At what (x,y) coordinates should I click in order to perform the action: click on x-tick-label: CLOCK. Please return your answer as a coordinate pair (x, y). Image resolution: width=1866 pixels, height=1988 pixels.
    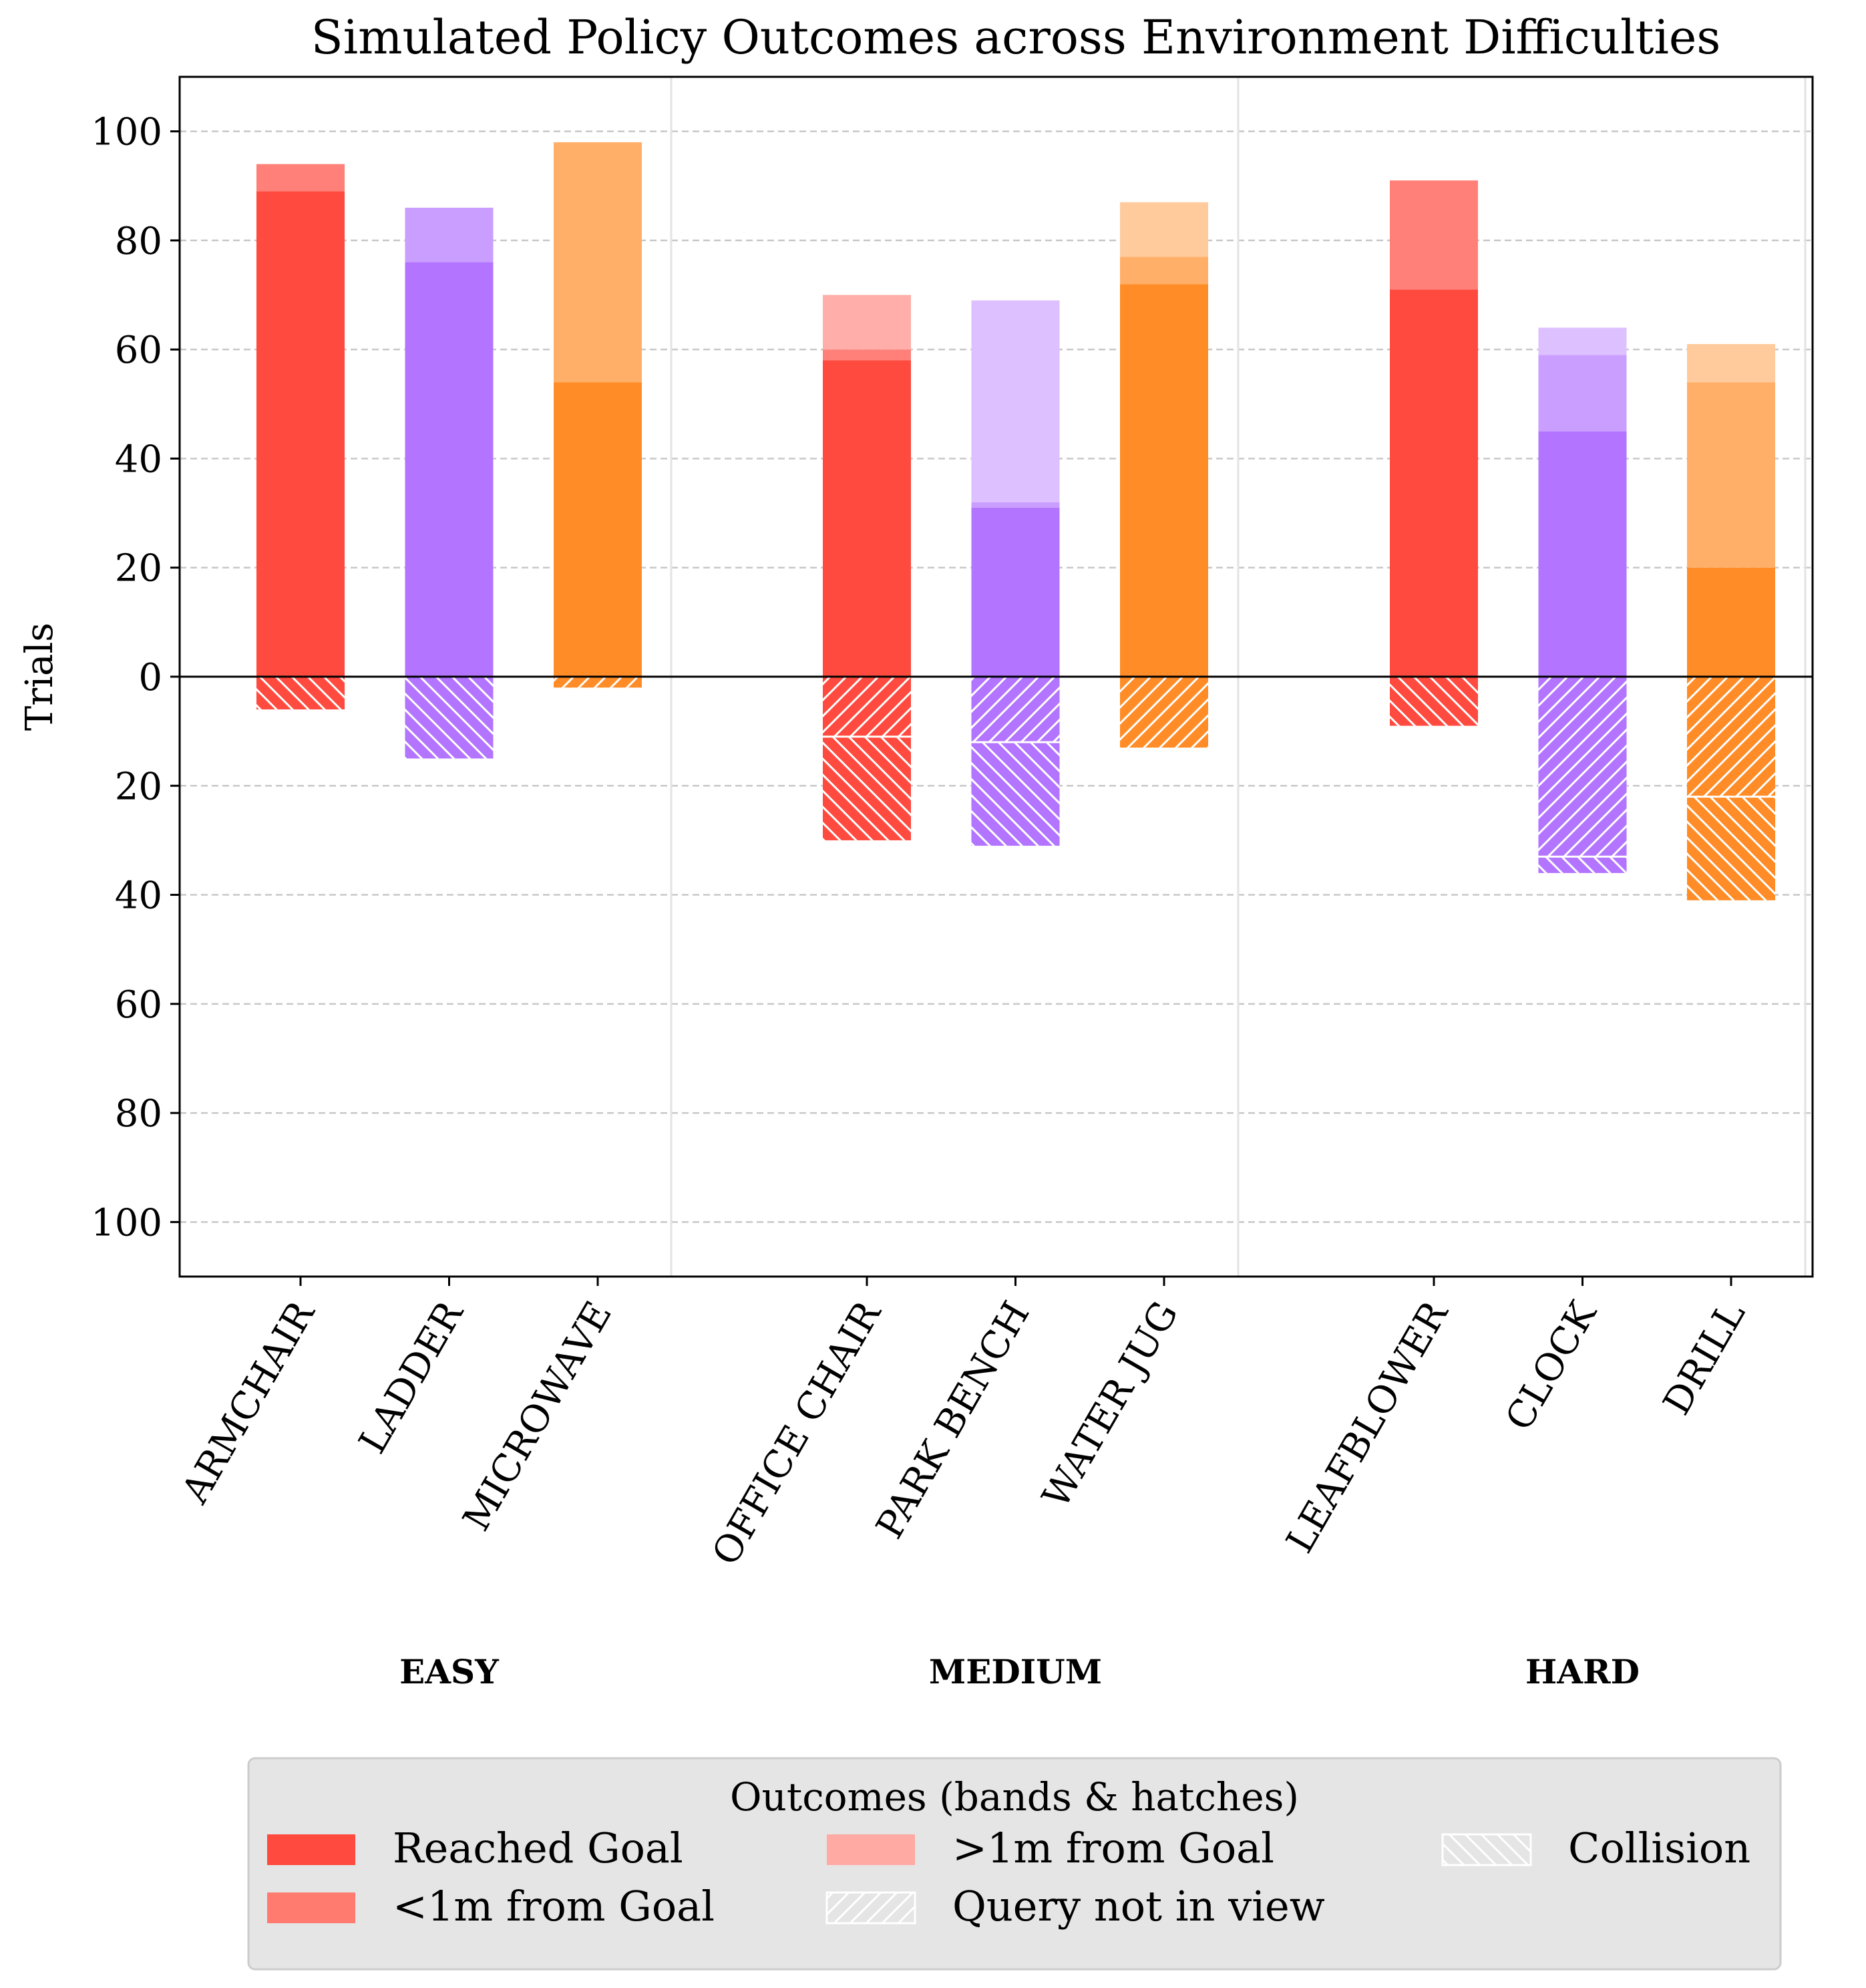
    Looking at the image, I should click on (1551, 1366).